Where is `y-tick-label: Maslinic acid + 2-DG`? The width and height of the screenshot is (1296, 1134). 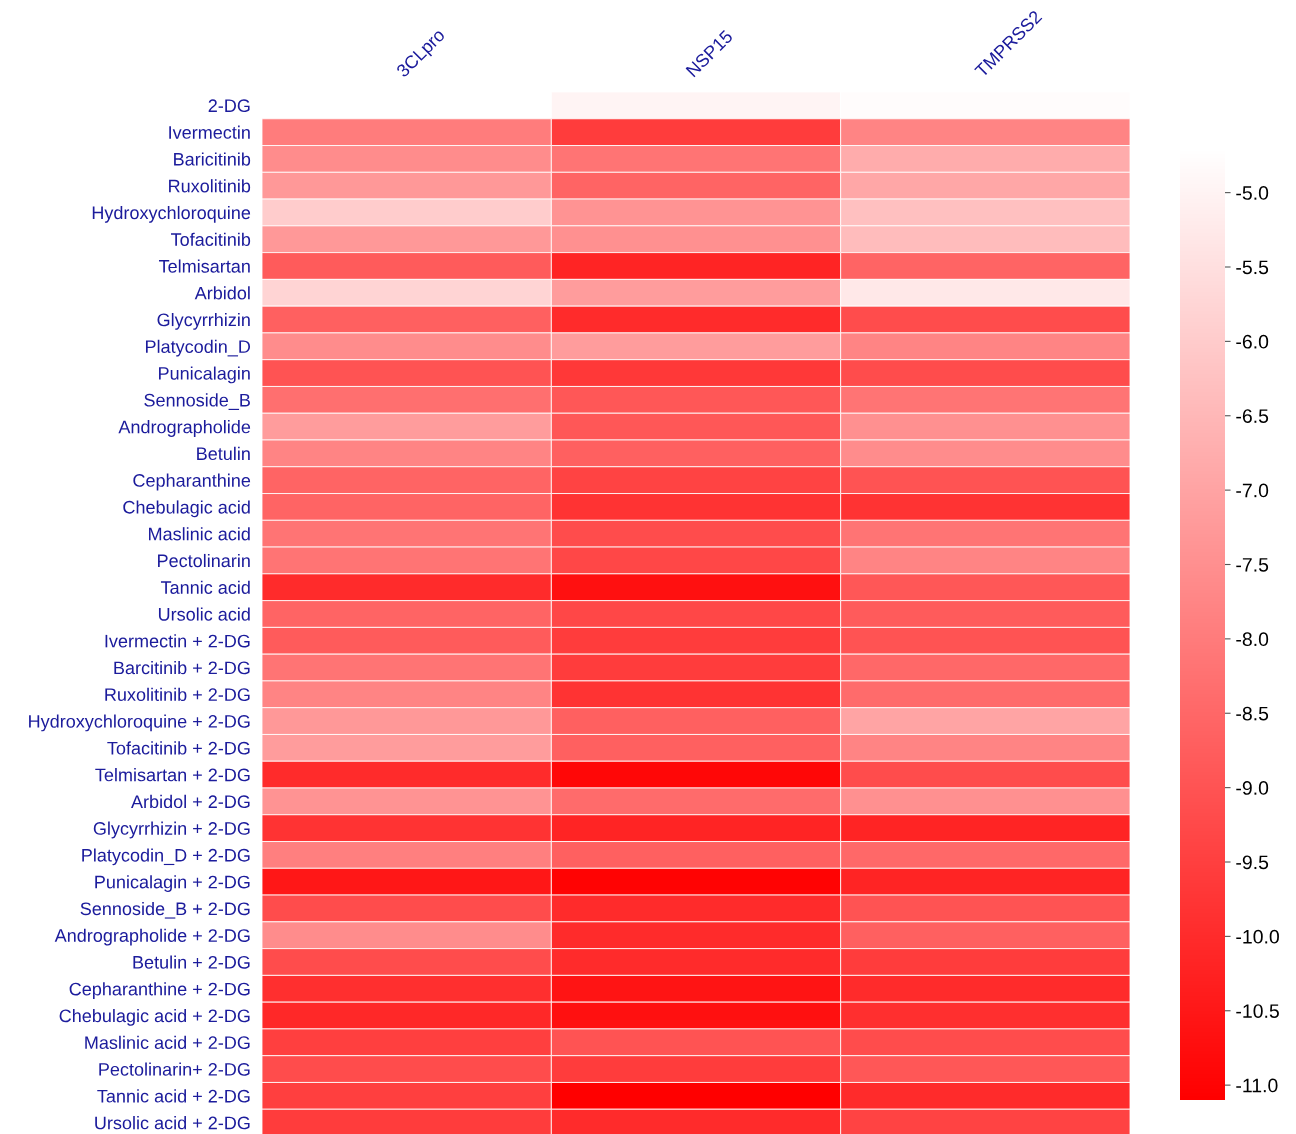
y-tick-label: Maslinic acid + 2-DG is located at coordinates (167, 1042).